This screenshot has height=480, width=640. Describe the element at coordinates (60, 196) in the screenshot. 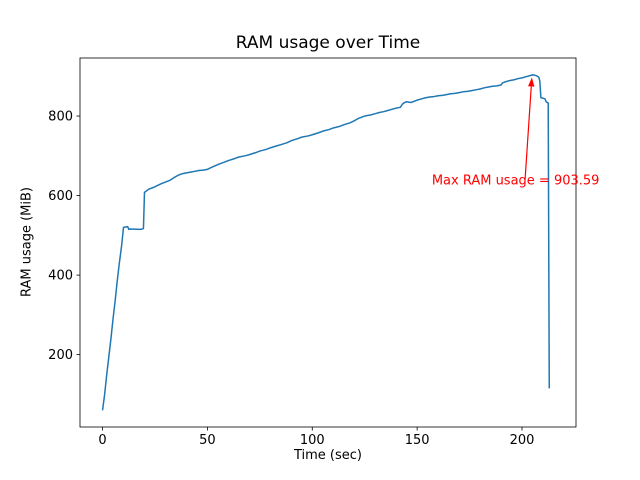

I see `y-tick-label: 600` at that location.